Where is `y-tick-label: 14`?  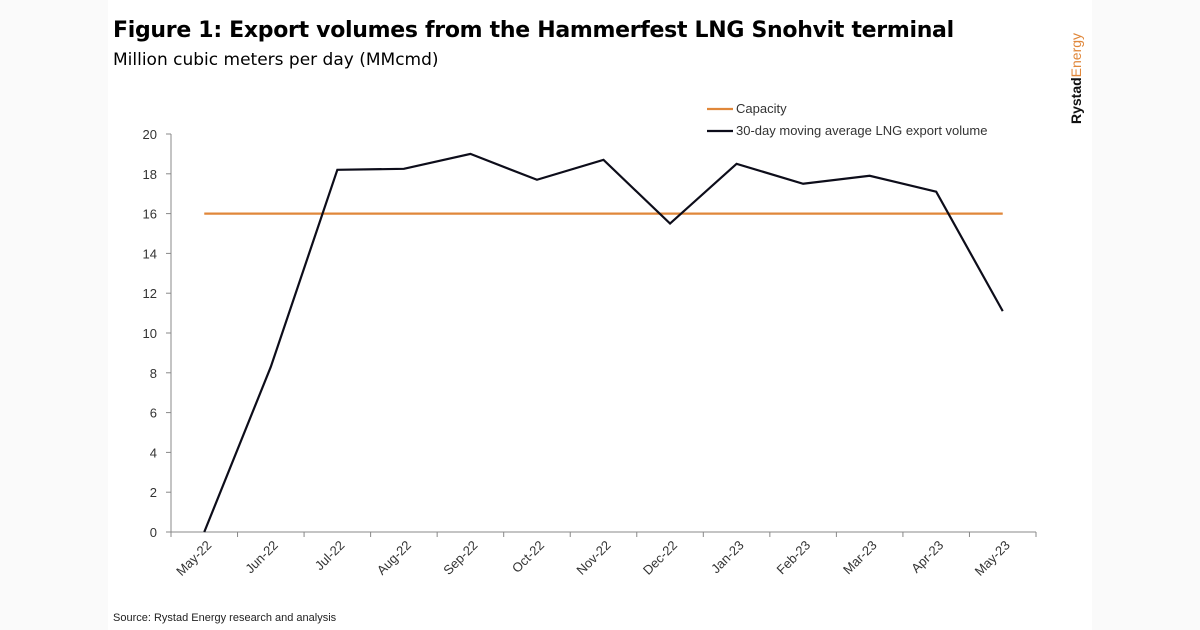 y-tick-label: 14 is located at coordinates (150, 253).